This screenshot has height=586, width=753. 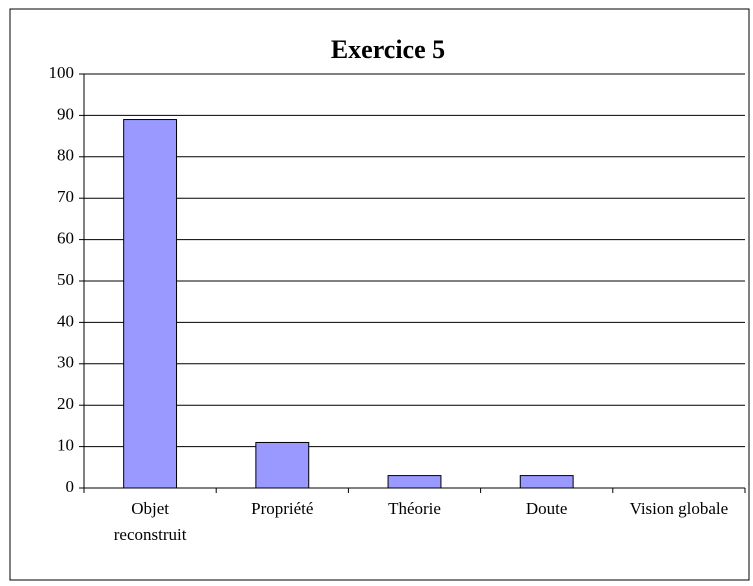 I want to click on x-tick-label: Vision globale, so click(x=679, y=508).